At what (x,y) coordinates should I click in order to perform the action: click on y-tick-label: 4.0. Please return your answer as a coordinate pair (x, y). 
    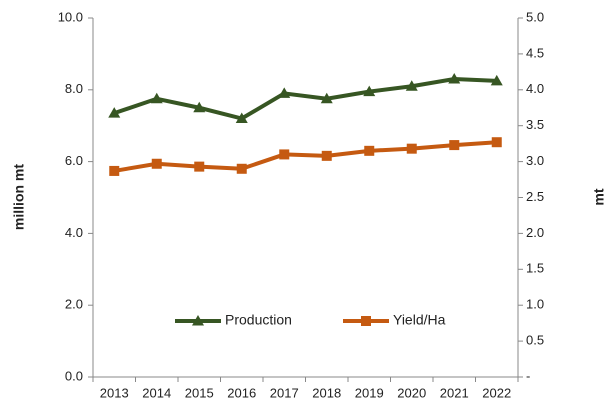
    Looking at the image, I should click on (74, 232).